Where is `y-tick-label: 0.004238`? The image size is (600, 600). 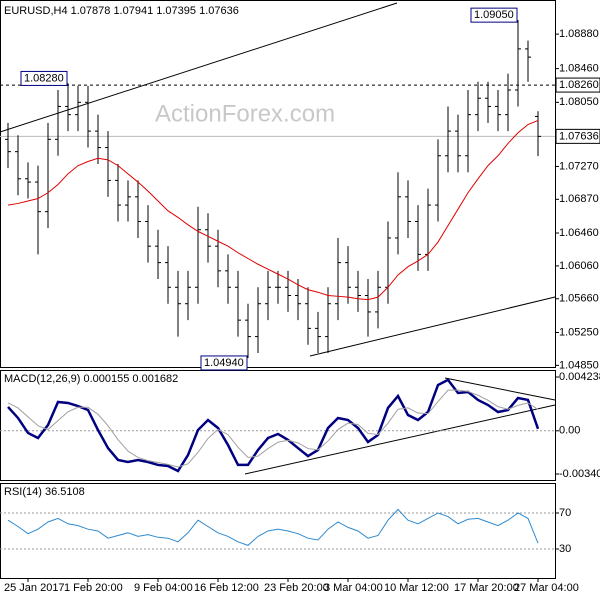
y-tick-label: 0.004238 is located at coordinates (579, 377).